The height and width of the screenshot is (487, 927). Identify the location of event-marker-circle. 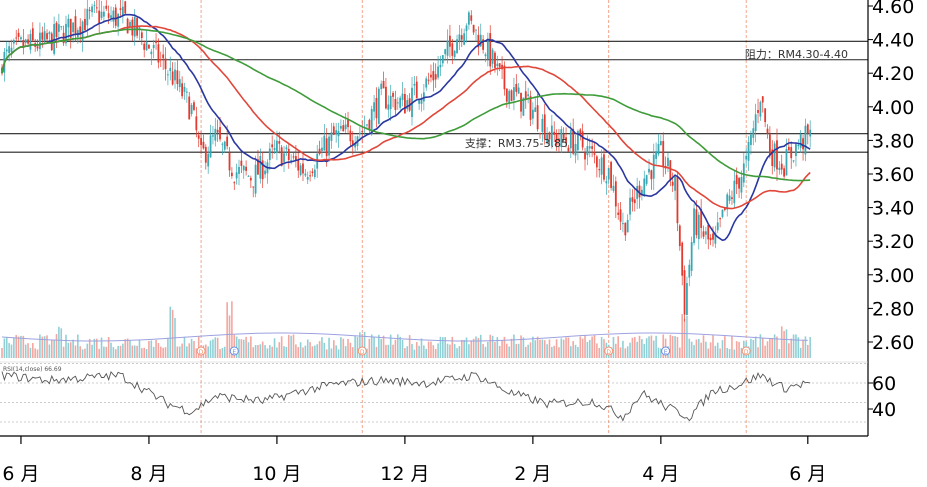
(362, 351).